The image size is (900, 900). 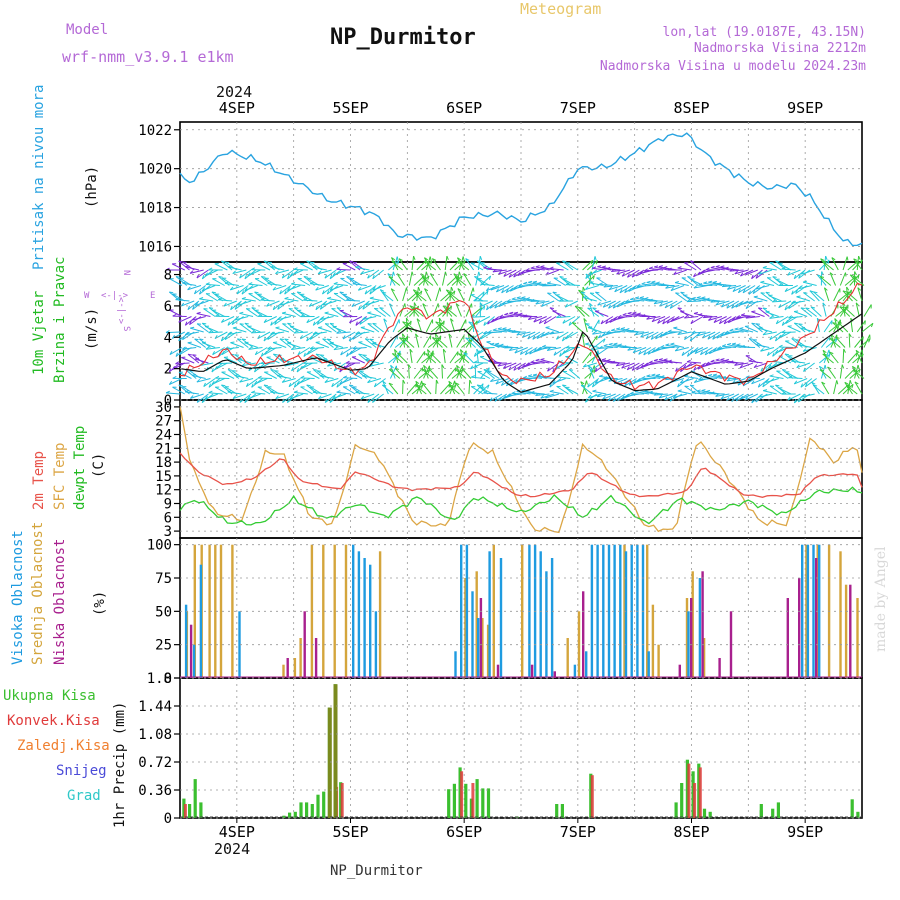 What do you see at coordinates (350, 108) in the screenshot?
I see `time-tick-label-top: 5SEP` at bounding box center [350, 108].